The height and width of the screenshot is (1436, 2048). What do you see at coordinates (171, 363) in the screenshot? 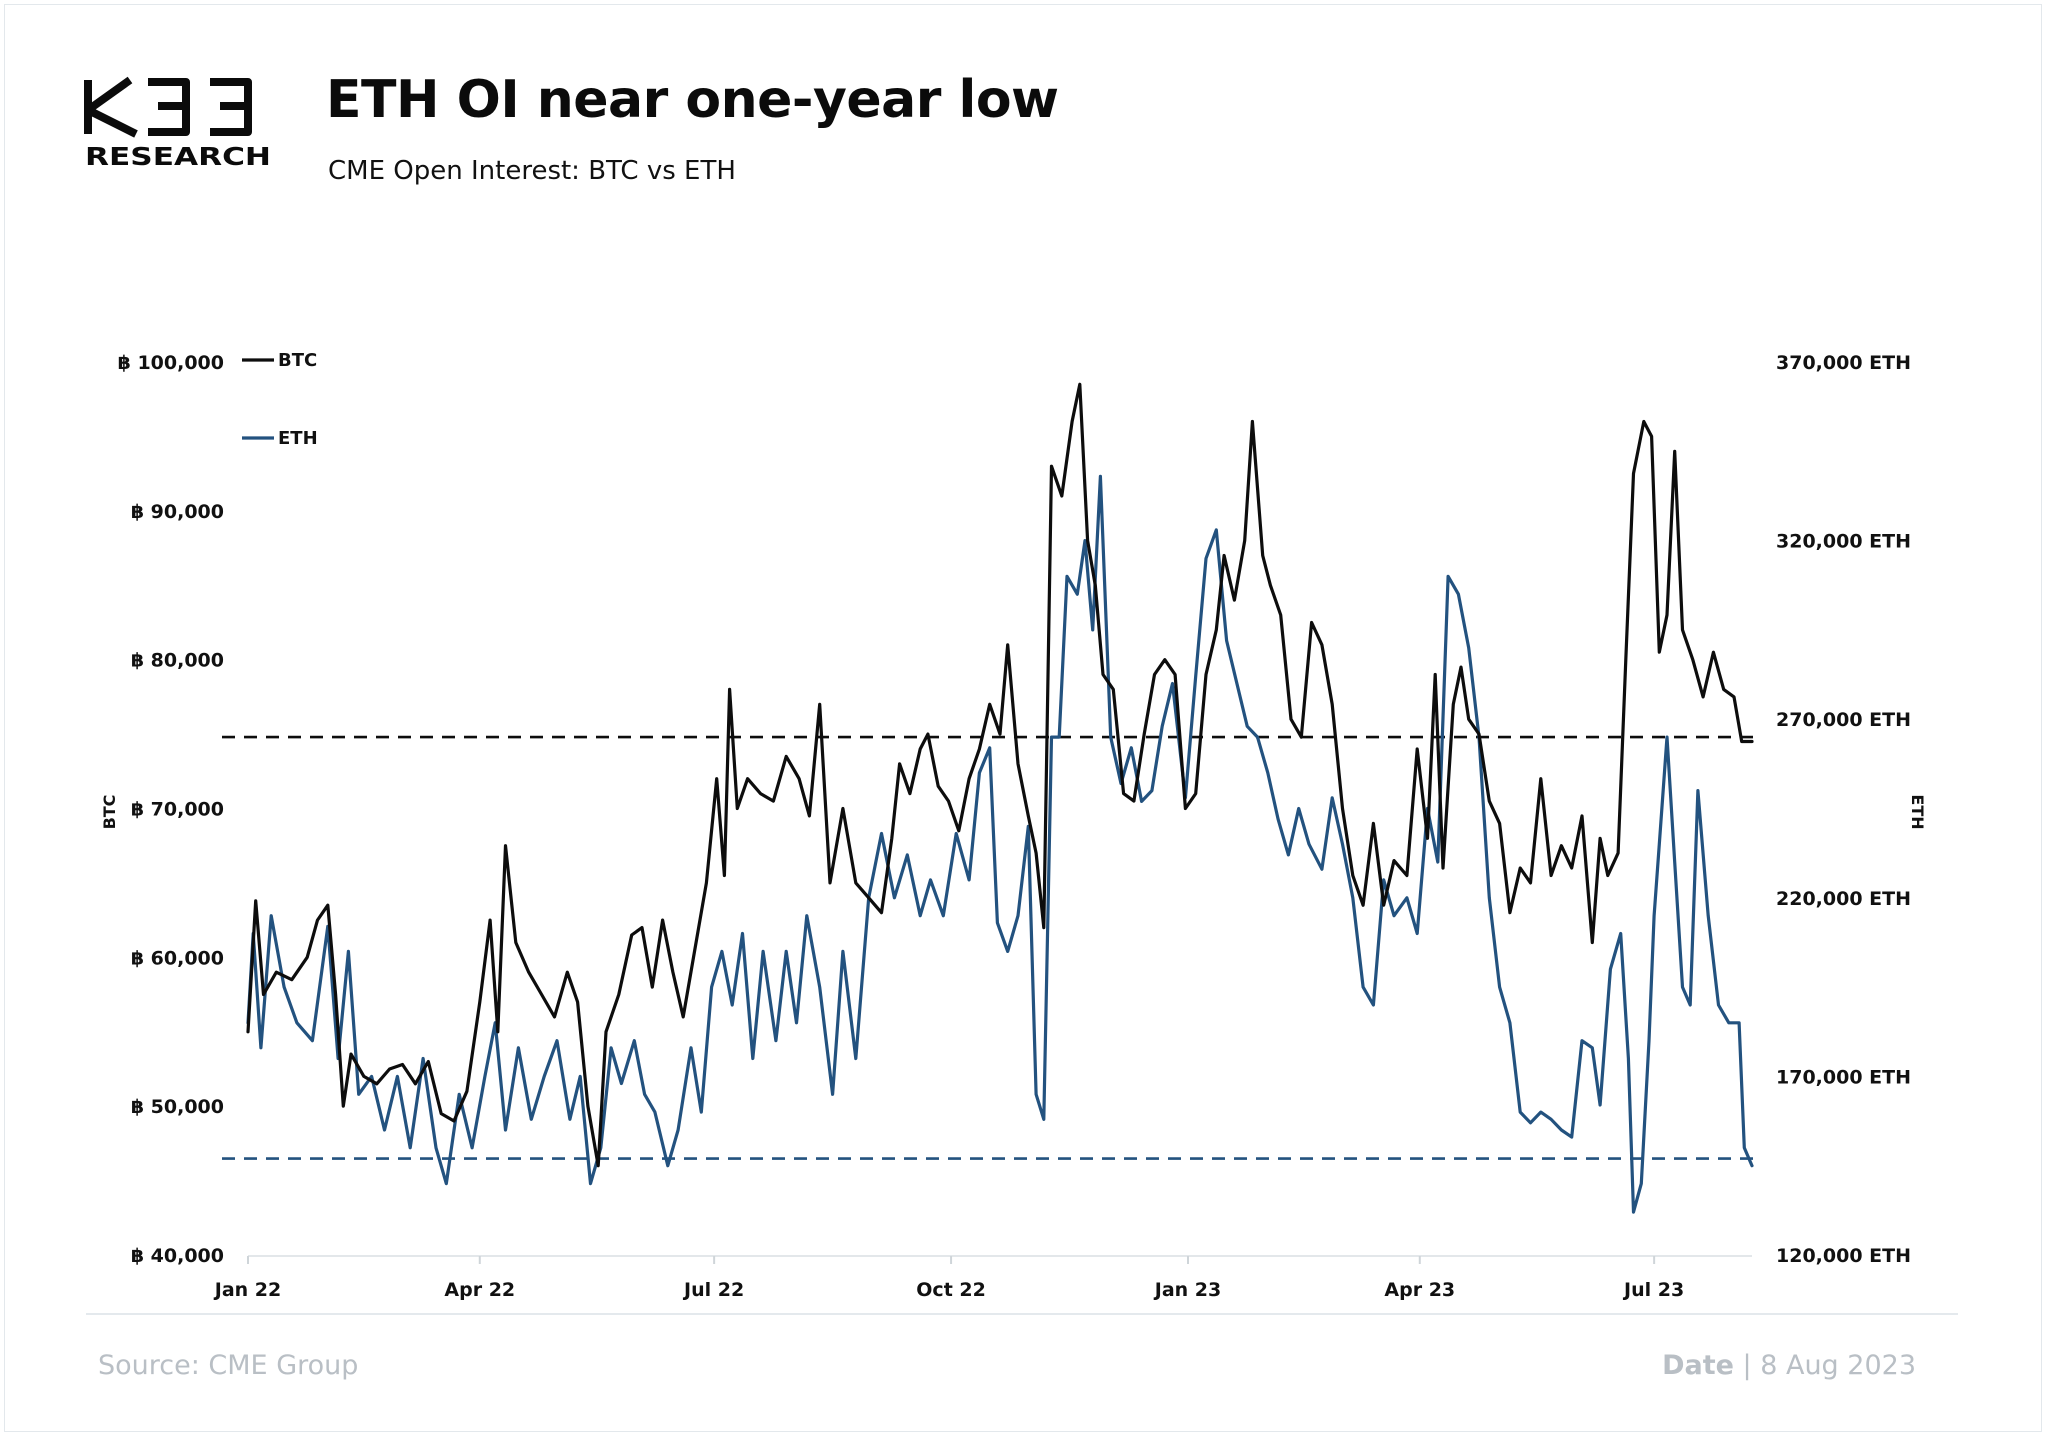
I see `left-tick-label: ฿ 100,000` at bounding box center [171, 363].